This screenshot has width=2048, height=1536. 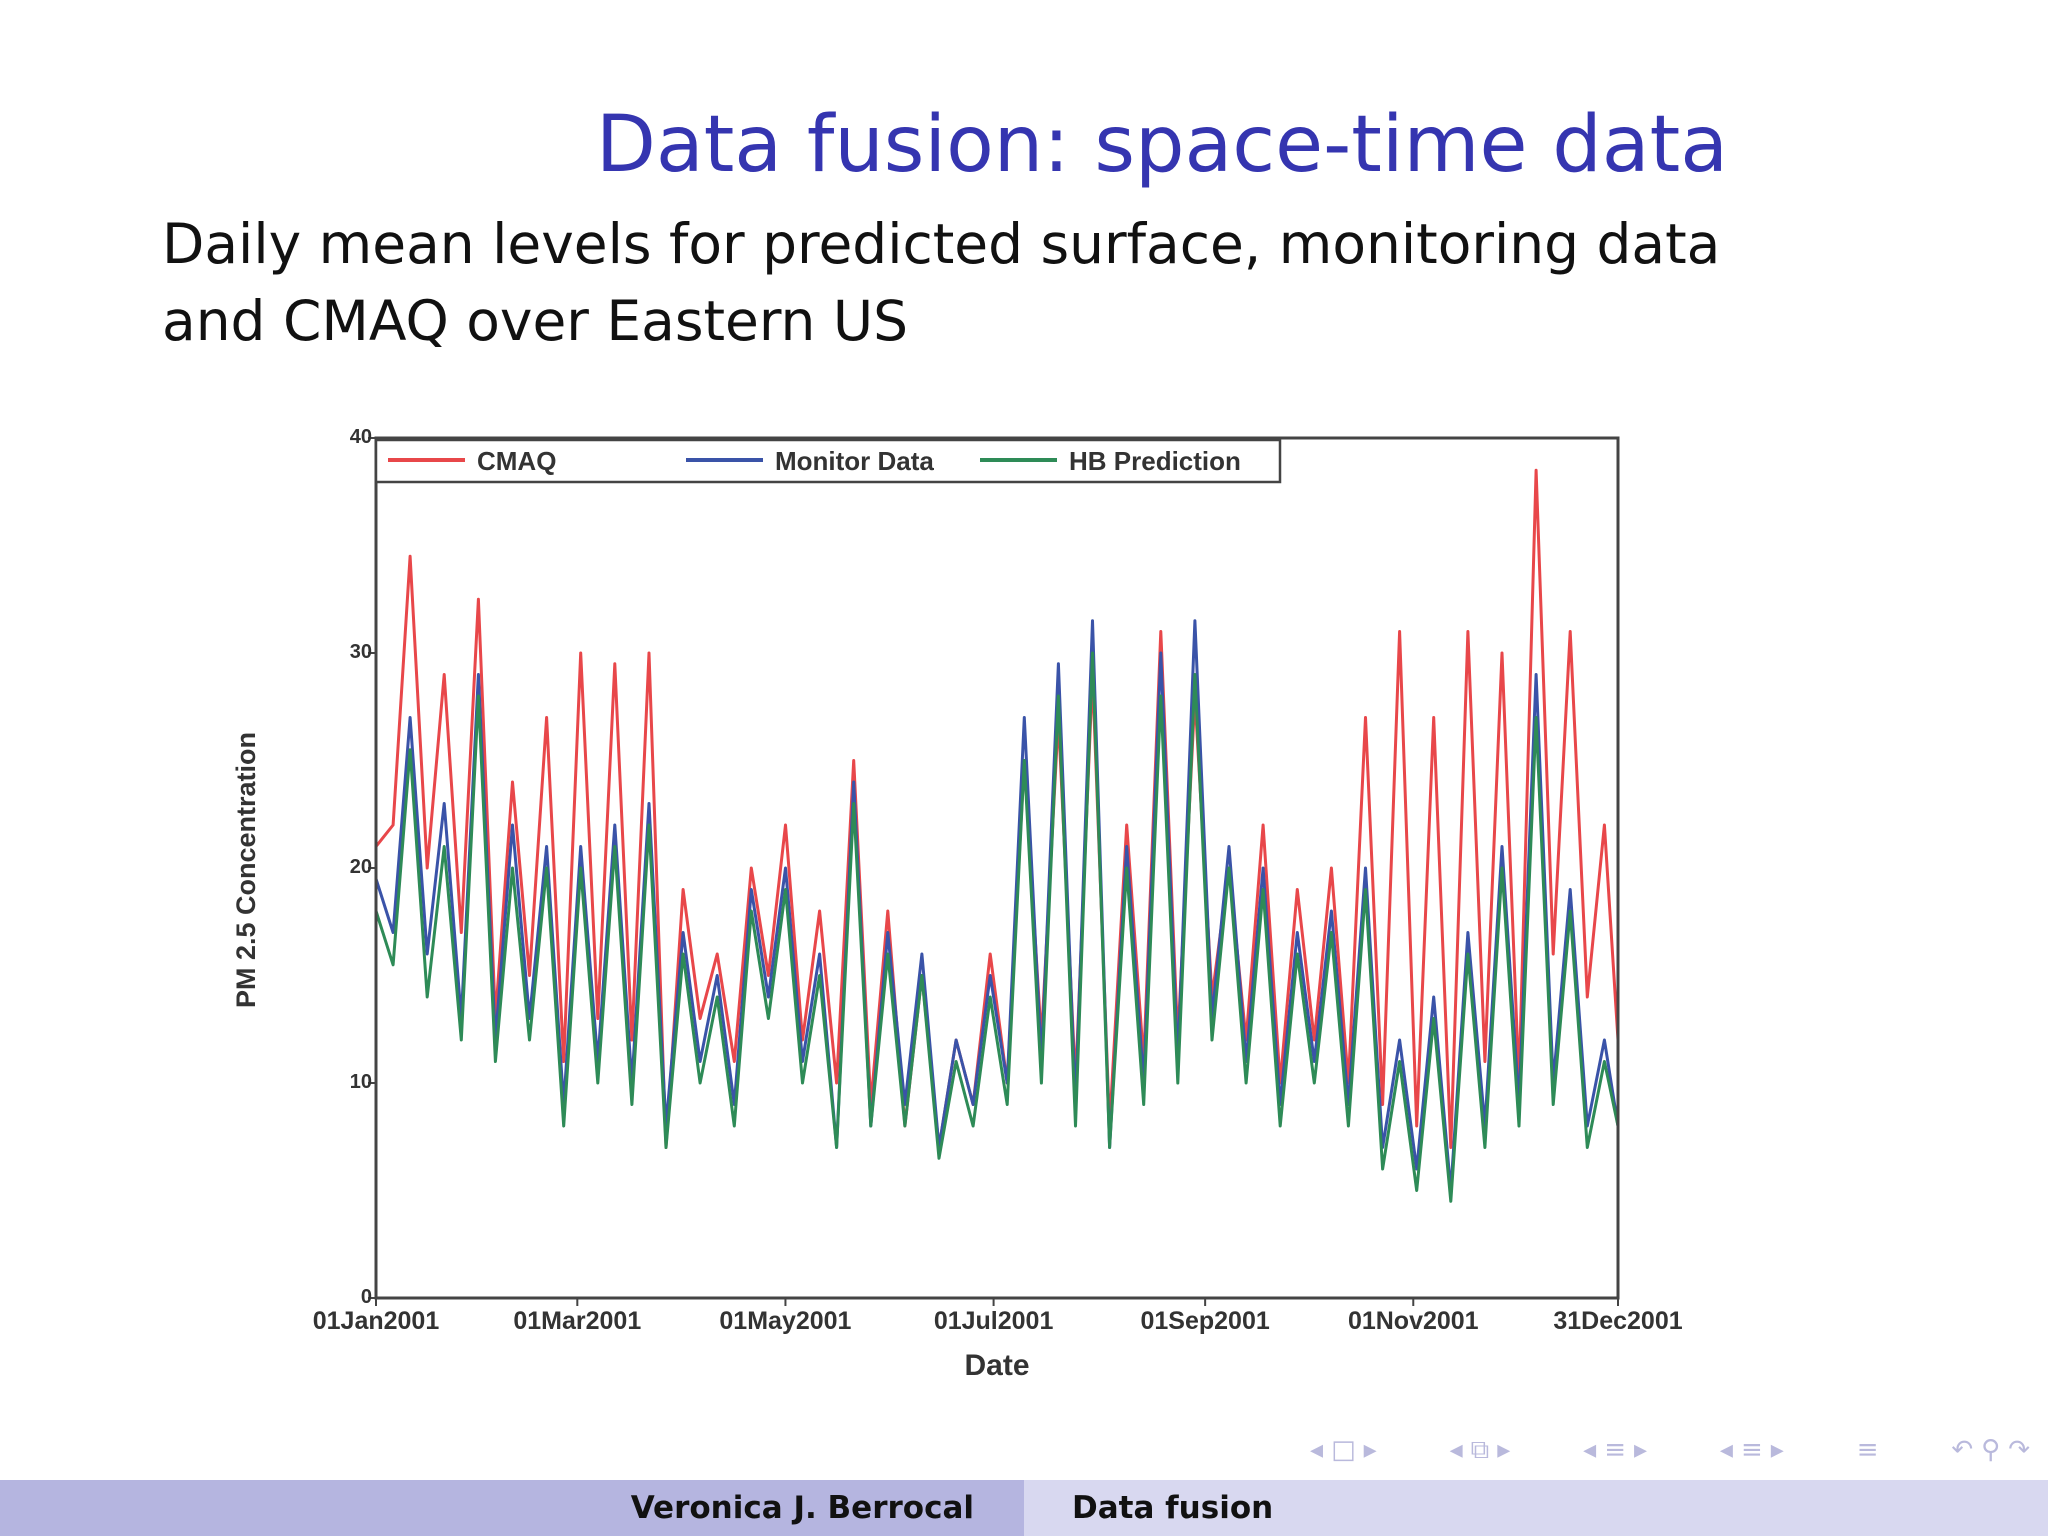 What do you see at coordinates (1640, 1450) in the screenshot?
I see `section-next-icon: ▸` at bounding box center [1640, 1450].